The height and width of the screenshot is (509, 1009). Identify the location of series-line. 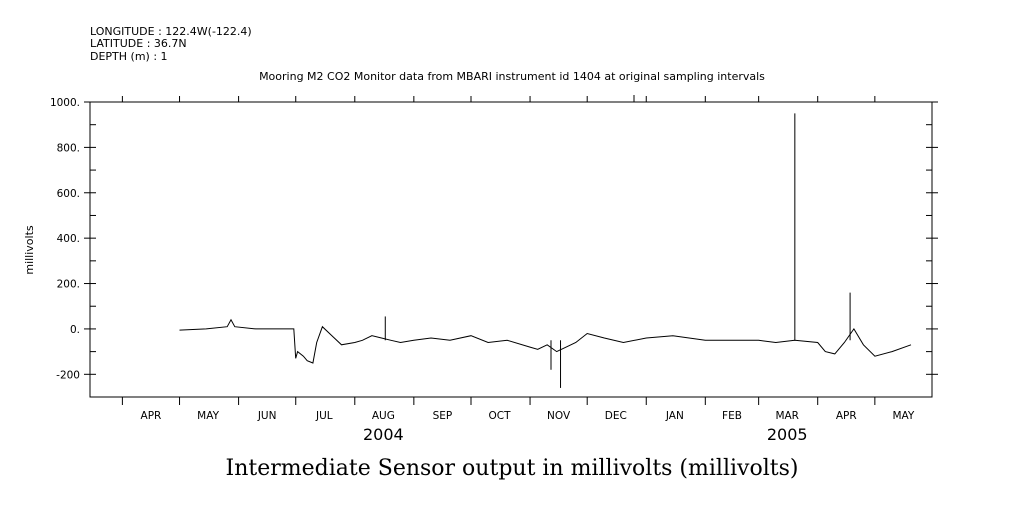
(545, 341).